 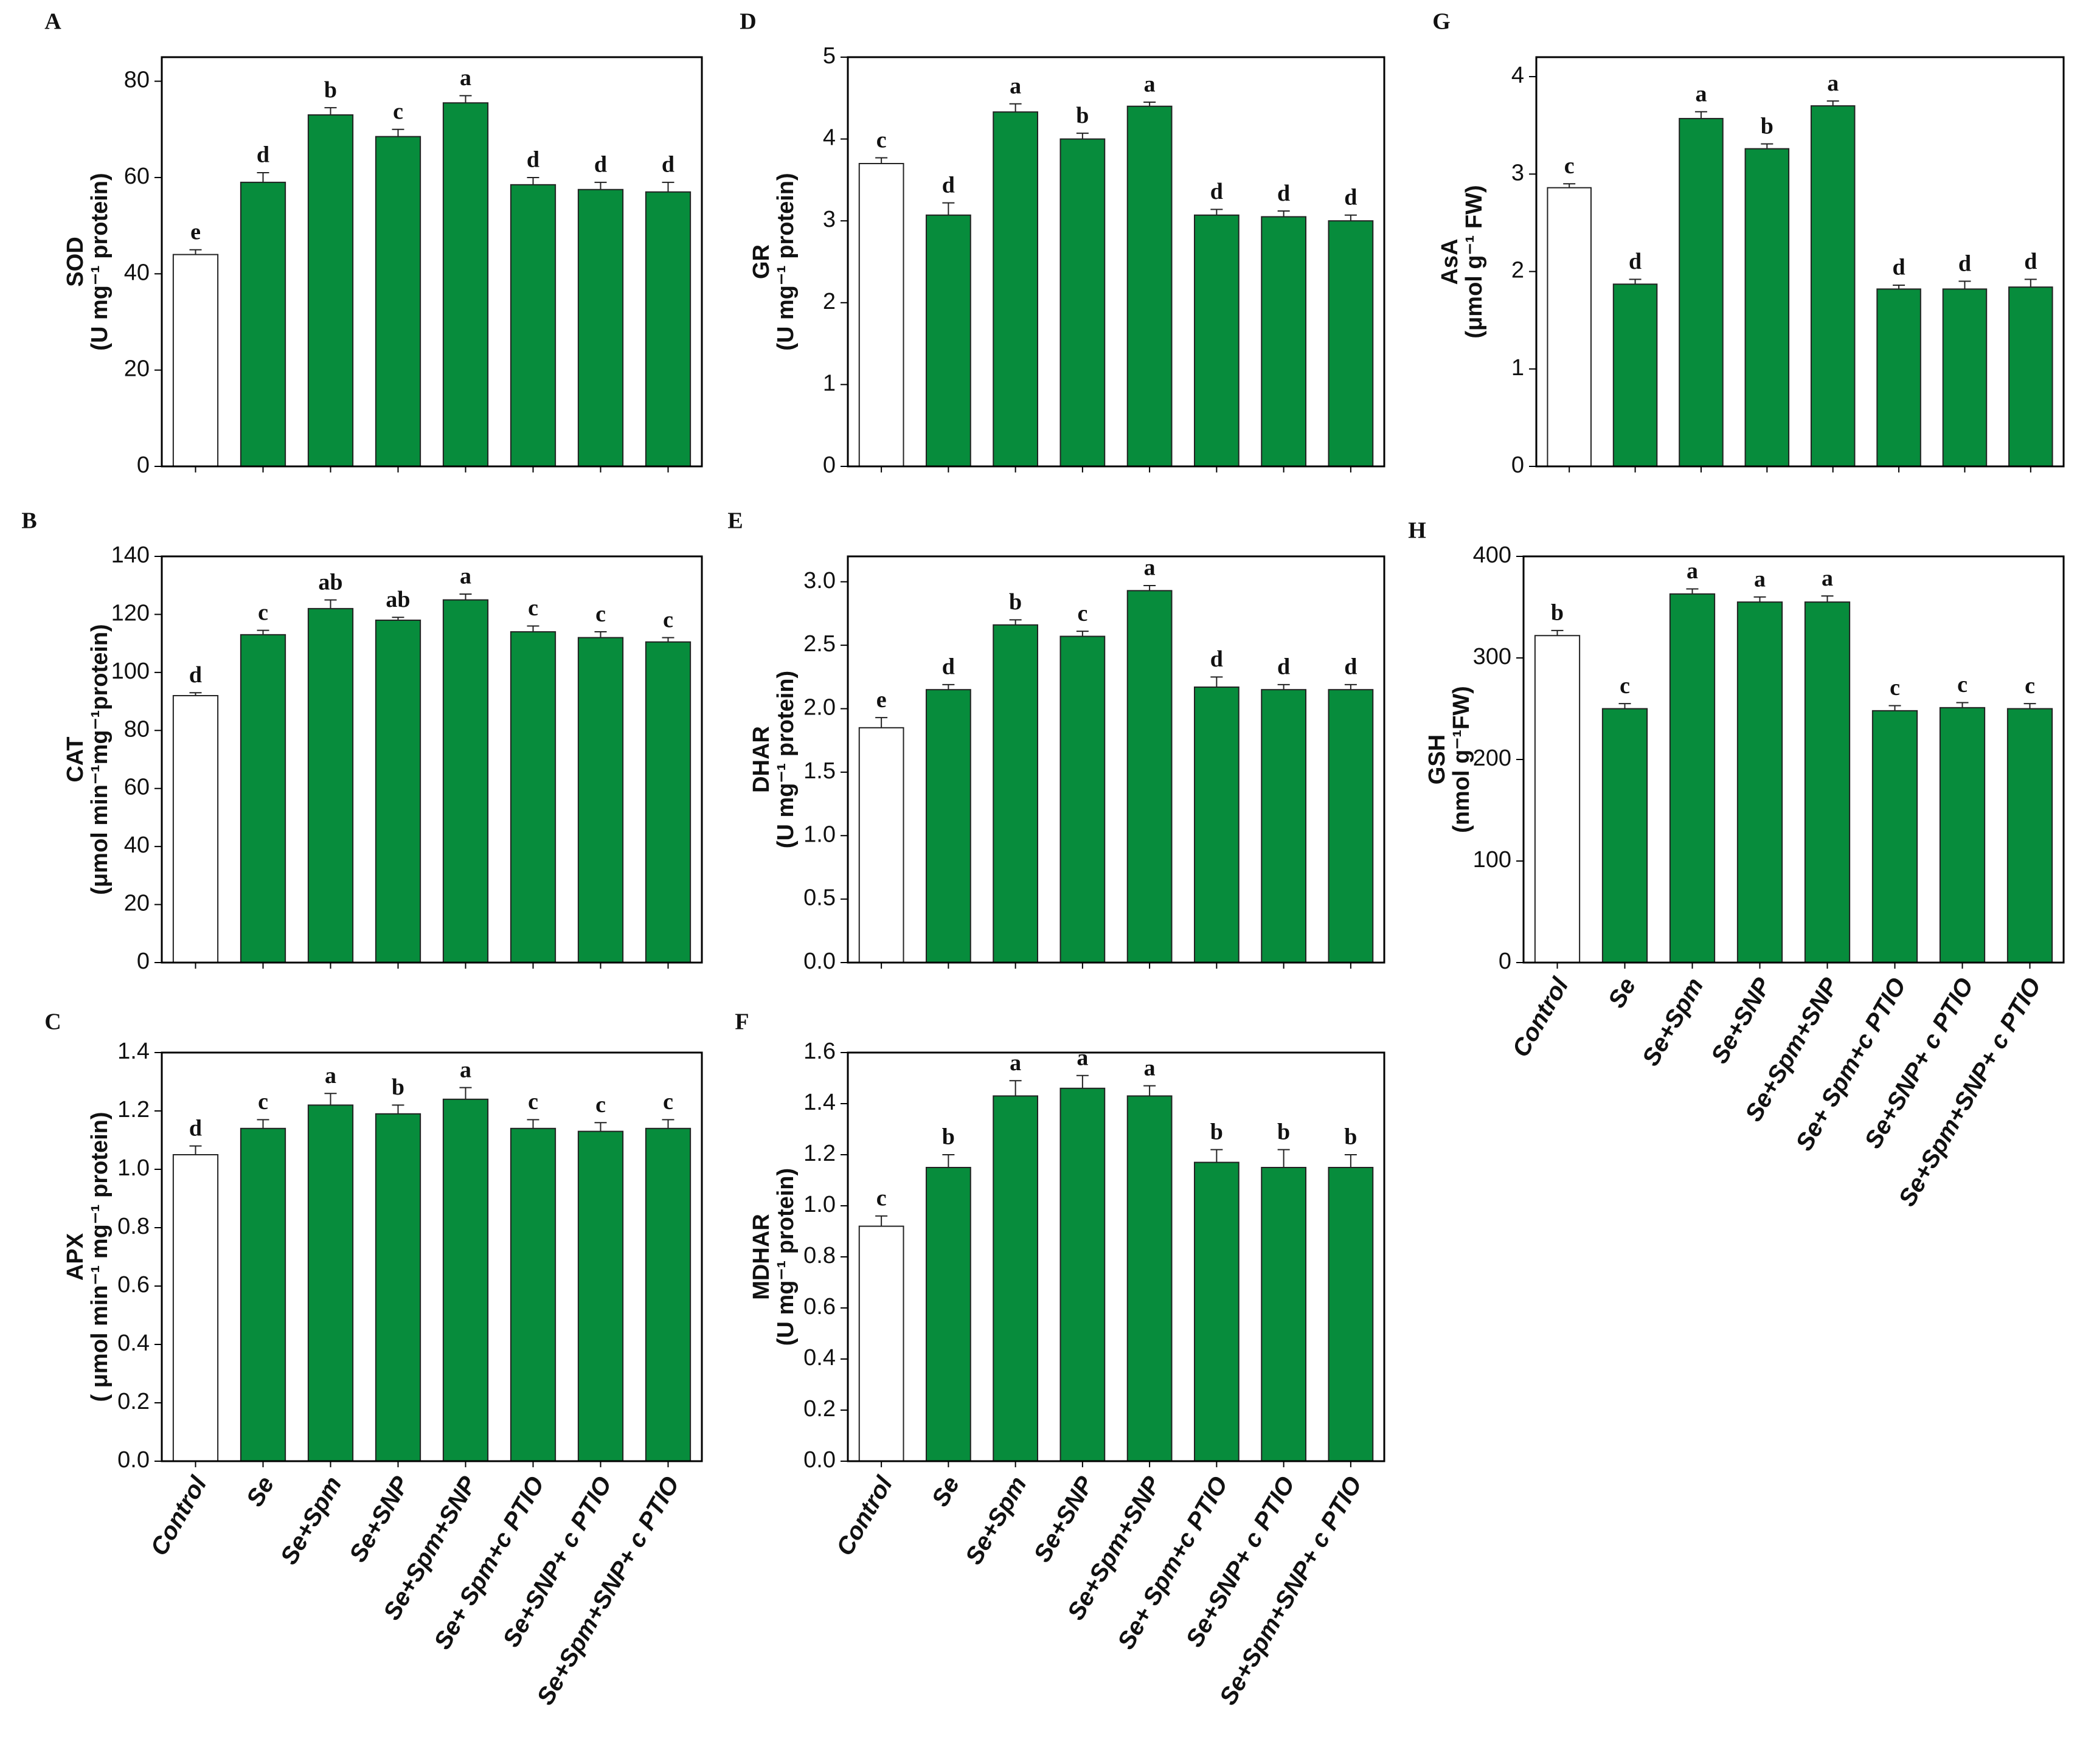 I want to click on y-tick-label: 80, so click(x=137, y=80).